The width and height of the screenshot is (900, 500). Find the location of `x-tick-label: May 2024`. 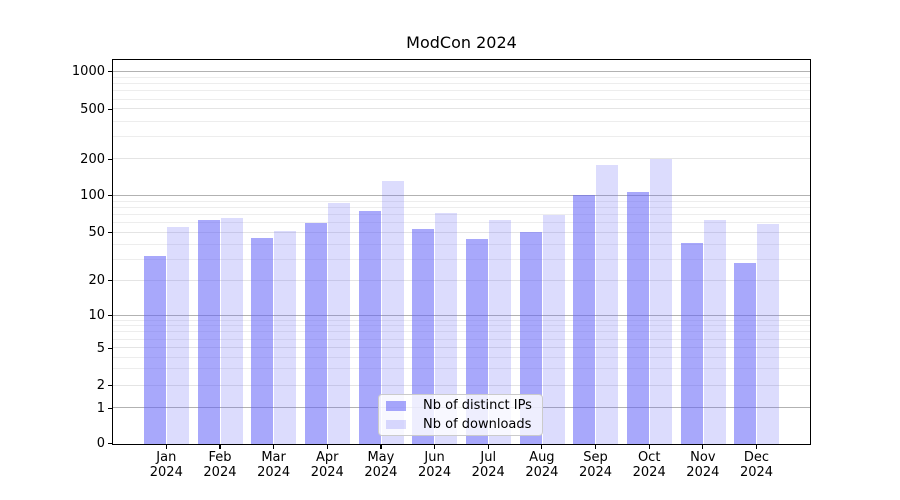

x-tick-label: May 2024 is located at coordinates (381, 465).